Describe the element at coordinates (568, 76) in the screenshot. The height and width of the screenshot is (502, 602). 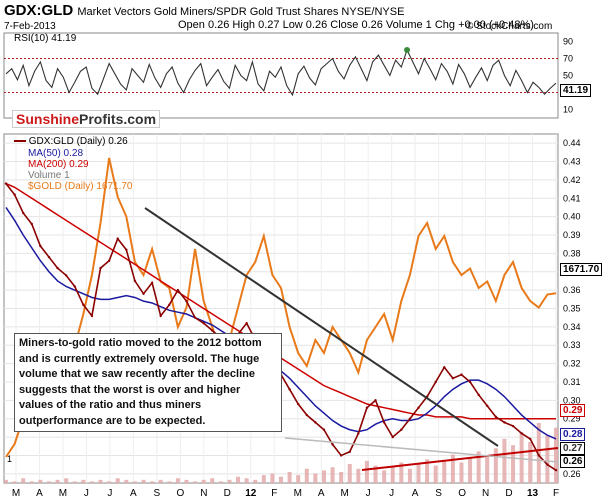
I see `rsi-tick-label: 50` at that location.